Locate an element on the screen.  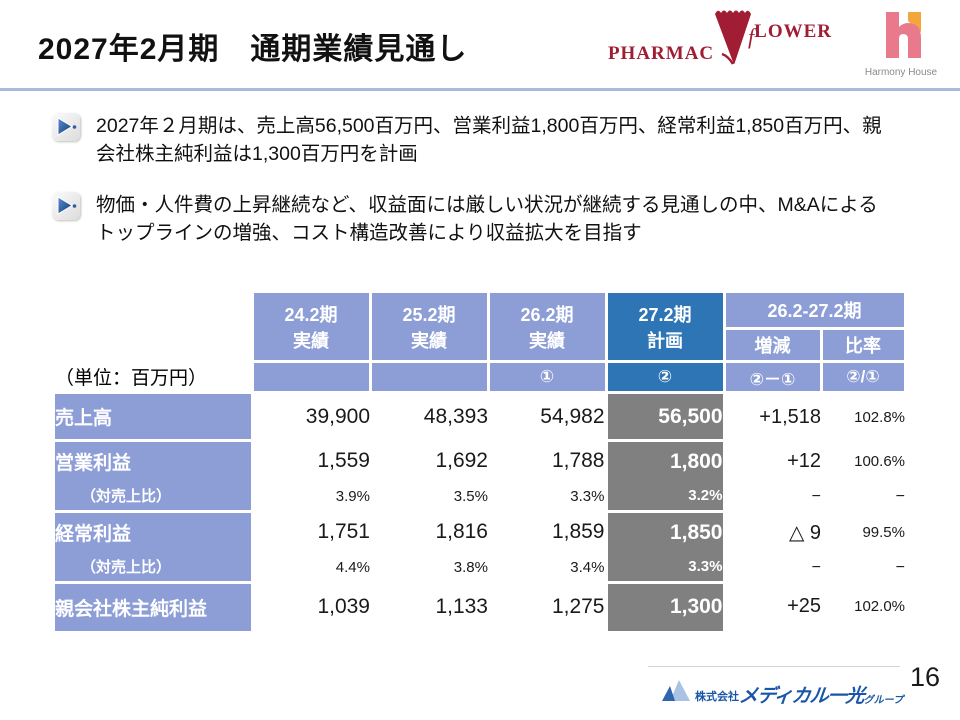
row-label: 売上高 is located at coordinates (154, 416).